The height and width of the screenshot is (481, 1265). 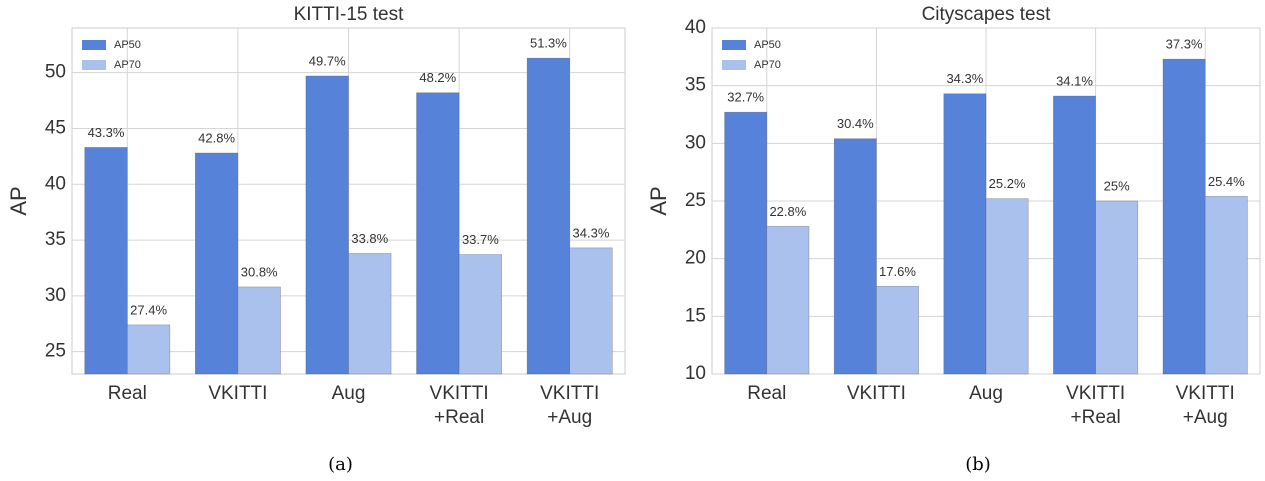 What do you see at coordinates (745, 97) in the screenshot?
I see `value-label: 32.7%` at bounding box center [745, 97].